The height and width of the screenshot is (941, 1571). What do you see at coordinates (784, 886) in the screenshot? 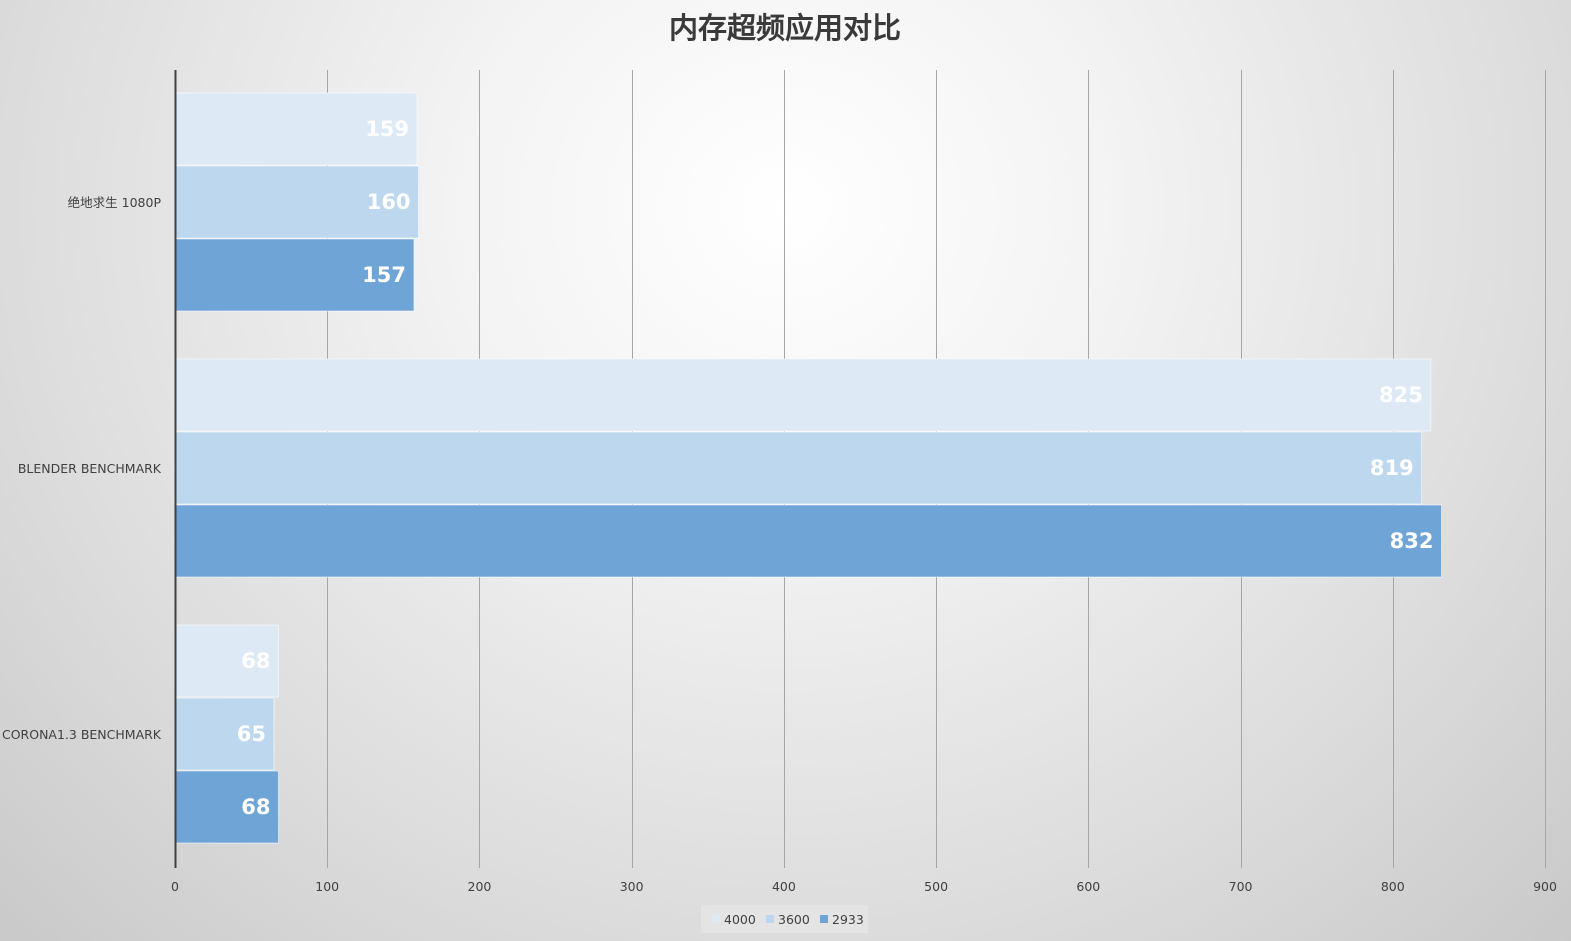
I see `x-tick-label: 400` at bounding box center [784, 886].